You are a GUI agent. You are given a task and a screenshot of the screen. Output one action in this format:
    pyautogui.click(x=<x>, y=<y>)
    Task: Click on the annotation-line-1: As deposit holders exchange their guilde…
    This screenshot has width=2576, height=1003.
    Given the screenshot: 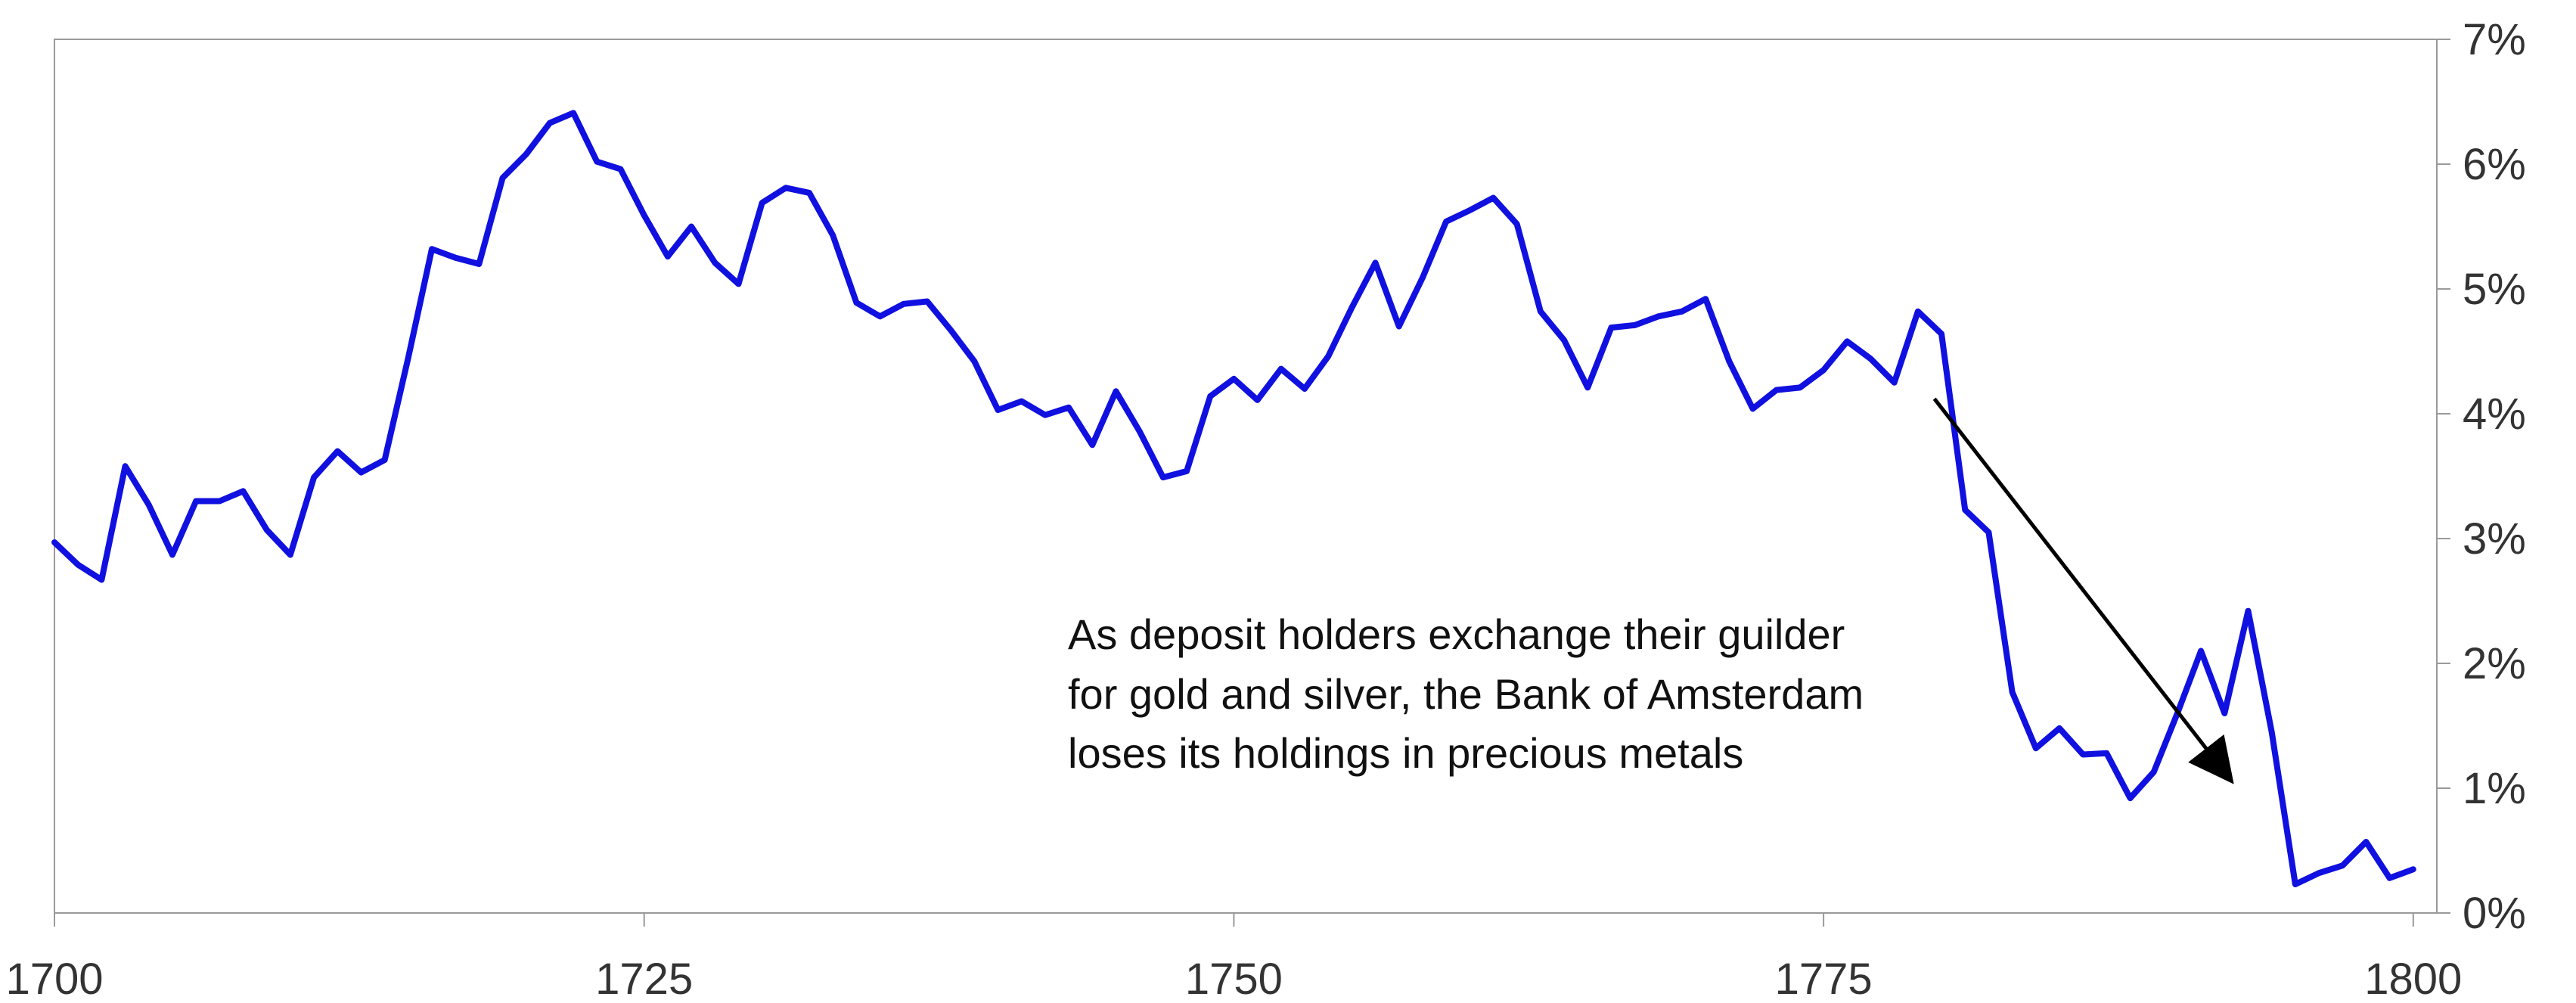 What is the action you would take?
    pyautogui.click(x=1456, y=634)
    